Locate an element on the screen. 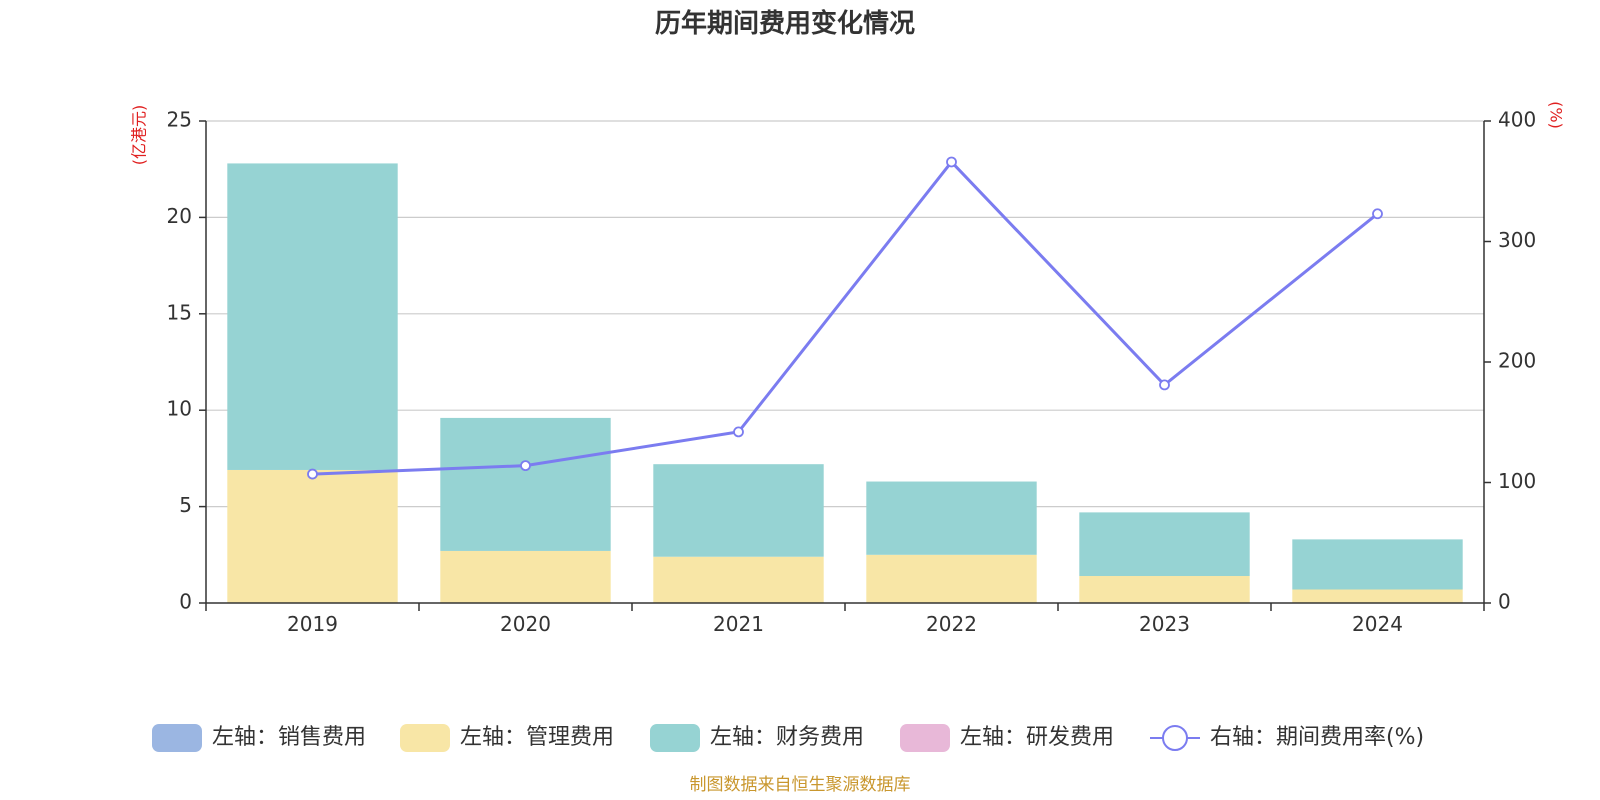 This screenshot has height=800, width=1600. x-tick-label: 2024 is located at coordinates (1377, 624).